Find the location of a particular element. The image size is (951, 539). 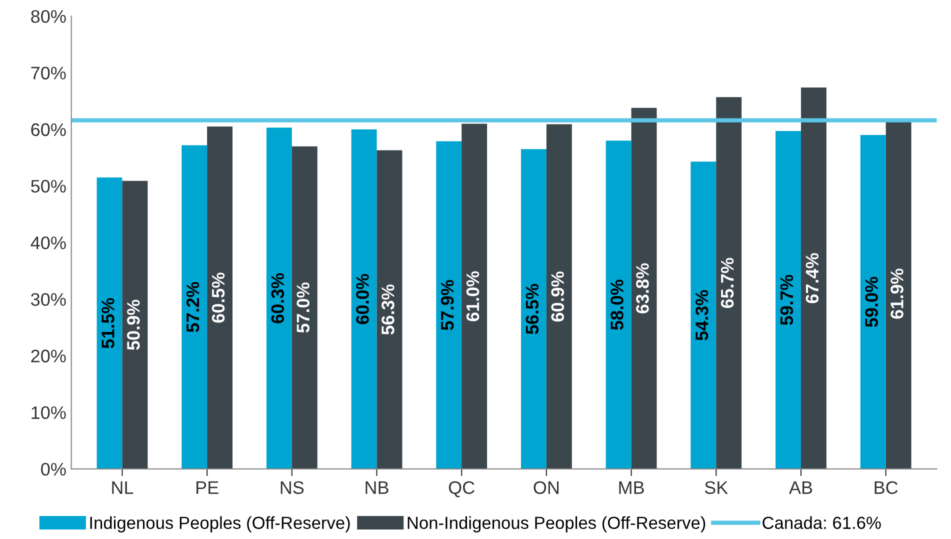

data-label: 59.7% is located at coordinates (787, 300).